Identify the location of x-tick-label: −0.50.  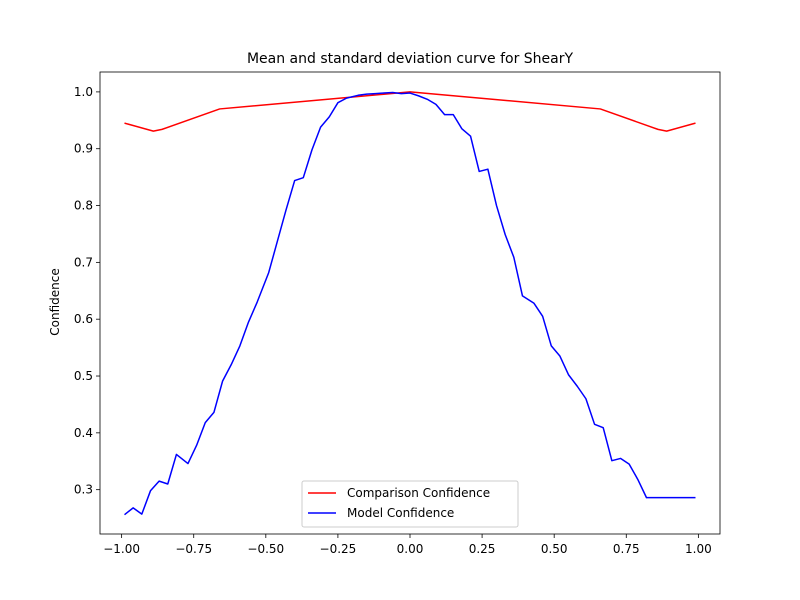
(265, 549).